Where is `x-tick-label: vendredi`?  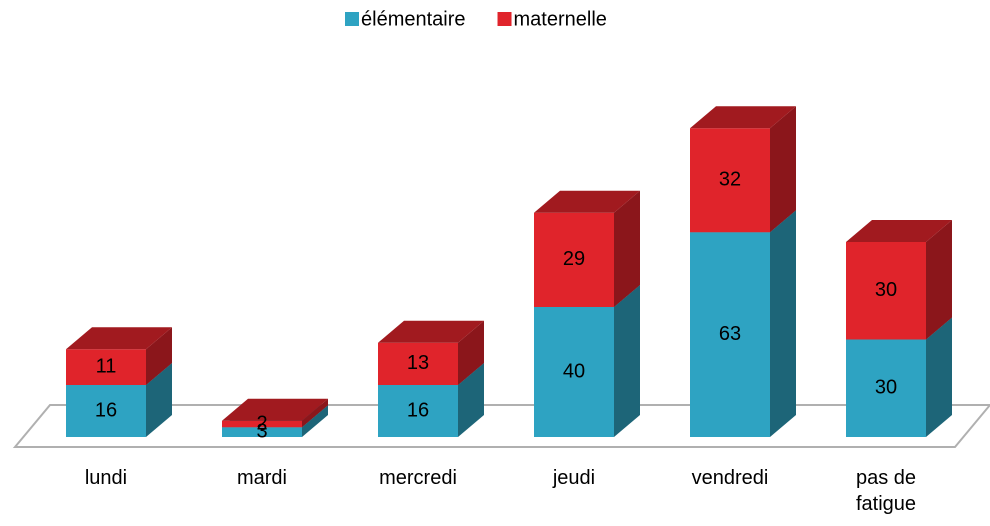 x-tick-label: vendredi is located at coordinates (730, 478).